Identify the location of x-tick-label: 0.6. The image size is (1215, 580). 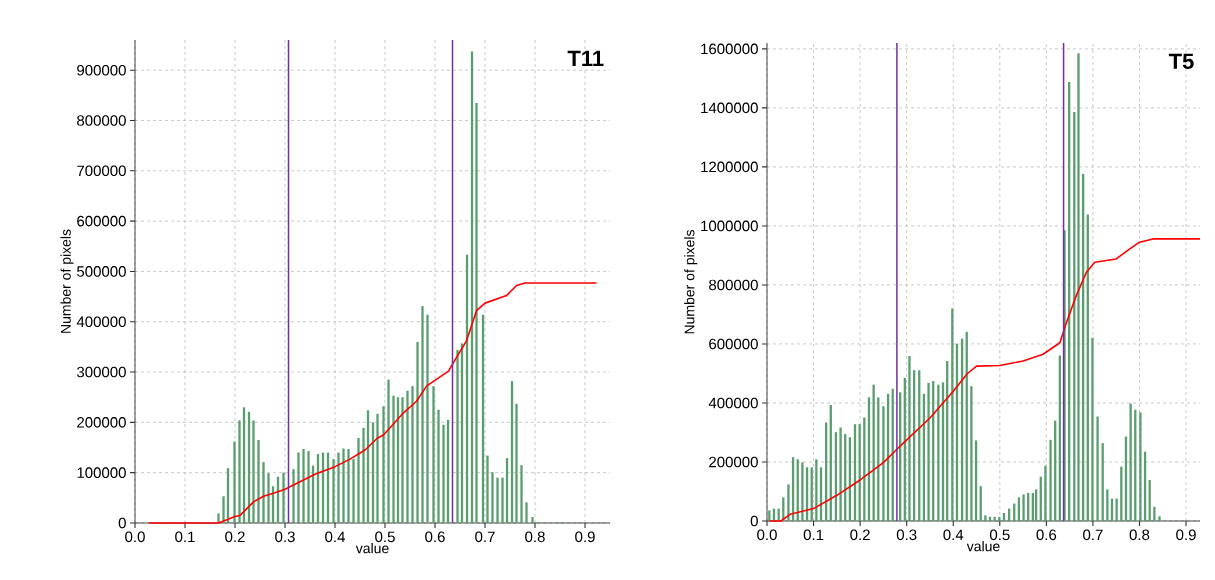
(1046, 535).